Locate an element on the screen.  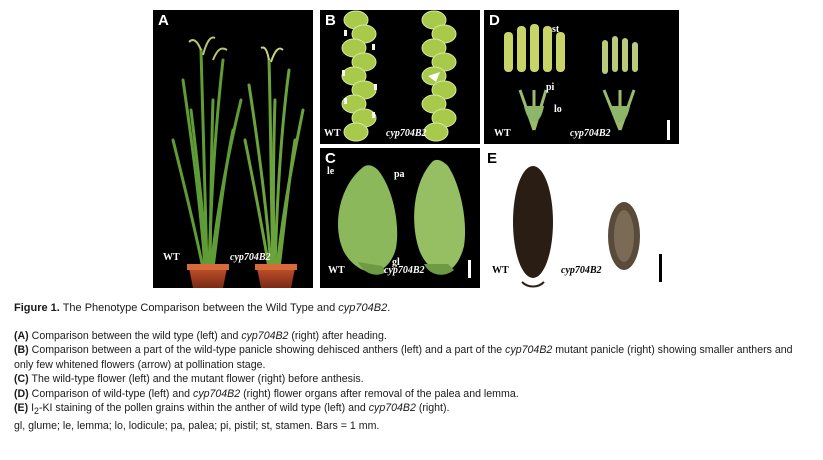
panel-e: E WT cyp704B2 is located at coordinates (581, 218).